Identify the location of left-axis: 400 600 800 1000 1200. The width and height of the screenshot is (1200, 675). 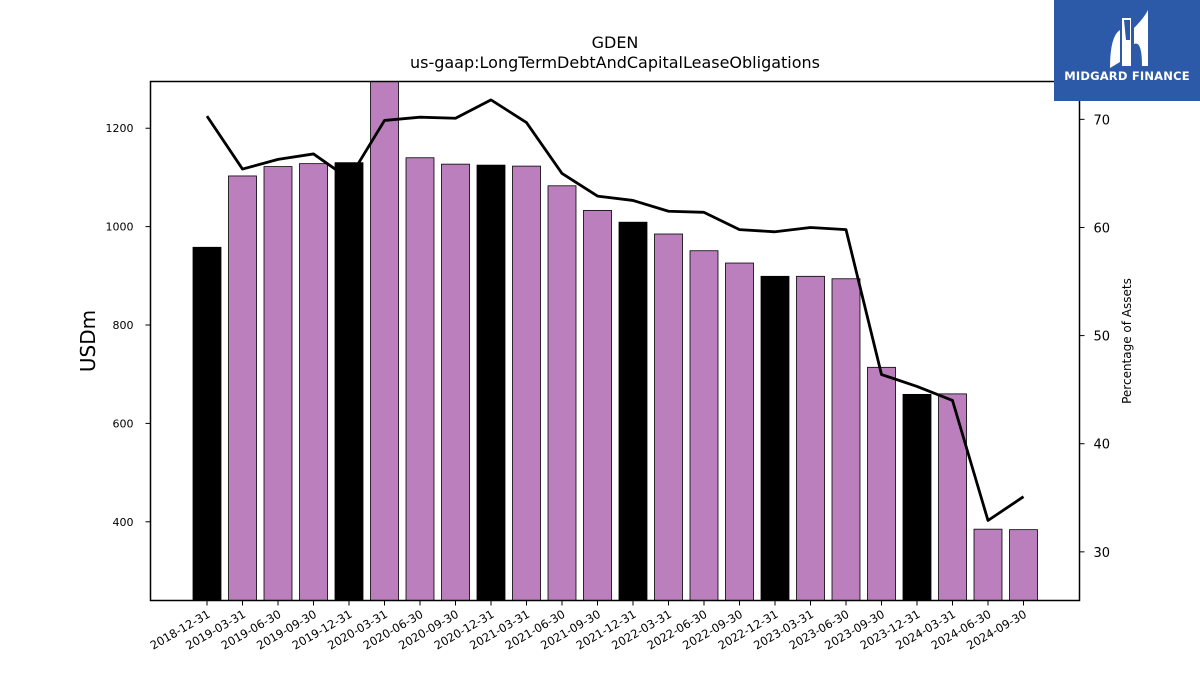
(128, 325).